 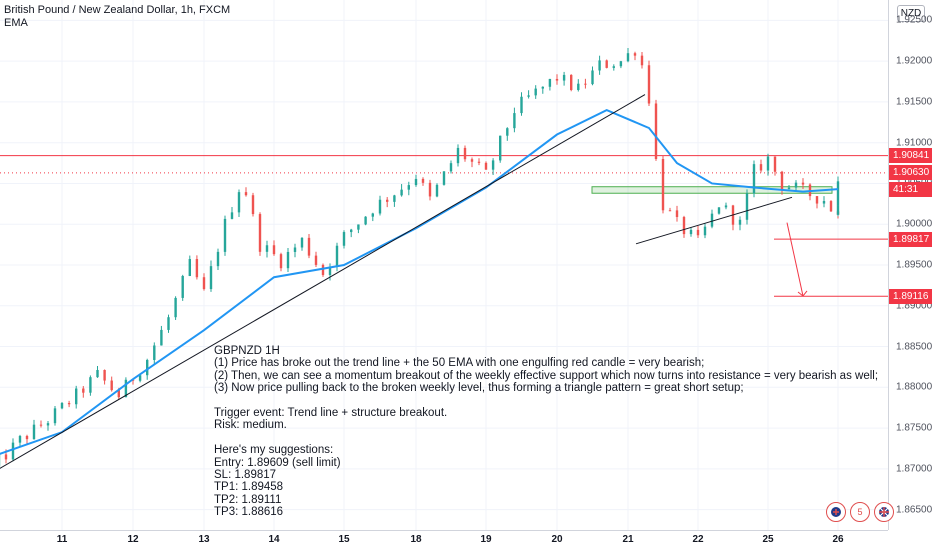 What do you see at coordinates (914, 468) in the screenshot?
I see `price-tick-label: 1.87000` at bounding box center [914, 468].